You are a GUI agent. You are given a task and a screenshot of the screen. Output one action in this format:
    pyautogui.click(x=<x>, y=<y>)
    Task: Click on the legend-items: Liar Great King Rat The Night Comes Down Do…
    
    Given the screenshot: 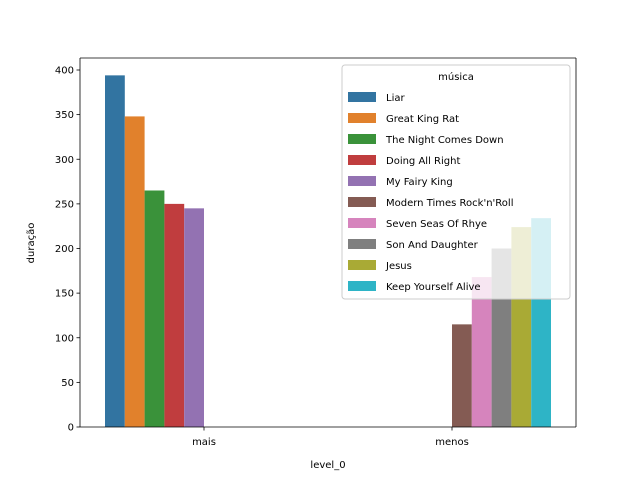 What is the action you would take?
    pyautogui.click(x=430, y=192)
    